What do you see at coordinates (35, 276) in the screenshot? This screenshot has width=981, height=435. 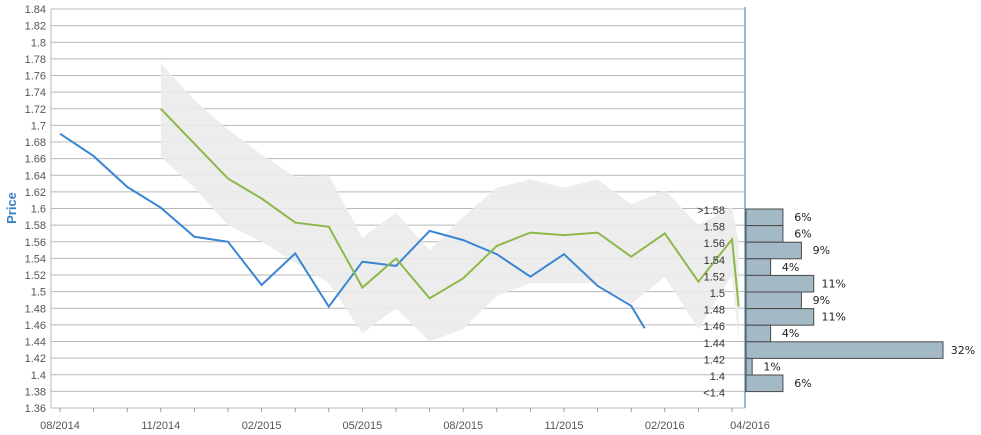 I see `y-tick-label: 1.52` at bounding box center [35, 276].